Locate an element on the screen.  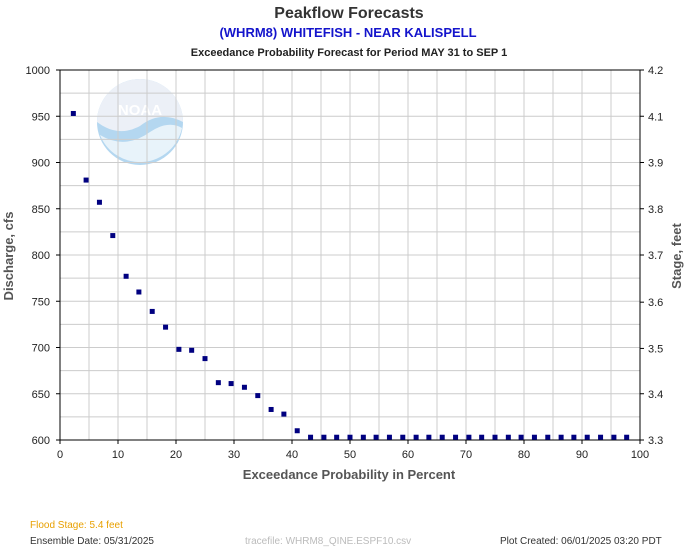
y-axis-ticks: 600 650 700 750 800 850 900 950 1000 is located at coordinates (43, 256).